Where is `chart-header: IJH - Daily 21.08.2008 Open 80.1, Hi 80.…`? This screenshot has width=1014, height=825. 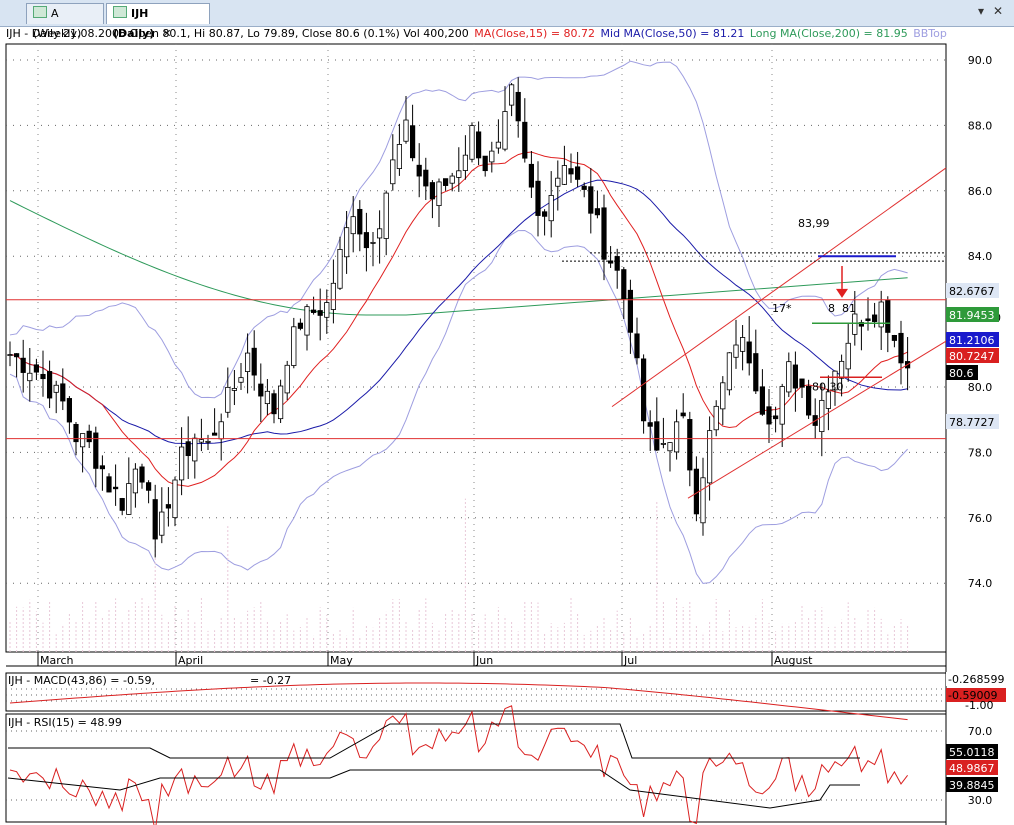
chart-header: IJH - Daily 21.08.2008 Open 80.1, Hi 80.… is located at coordinates (477, 33).